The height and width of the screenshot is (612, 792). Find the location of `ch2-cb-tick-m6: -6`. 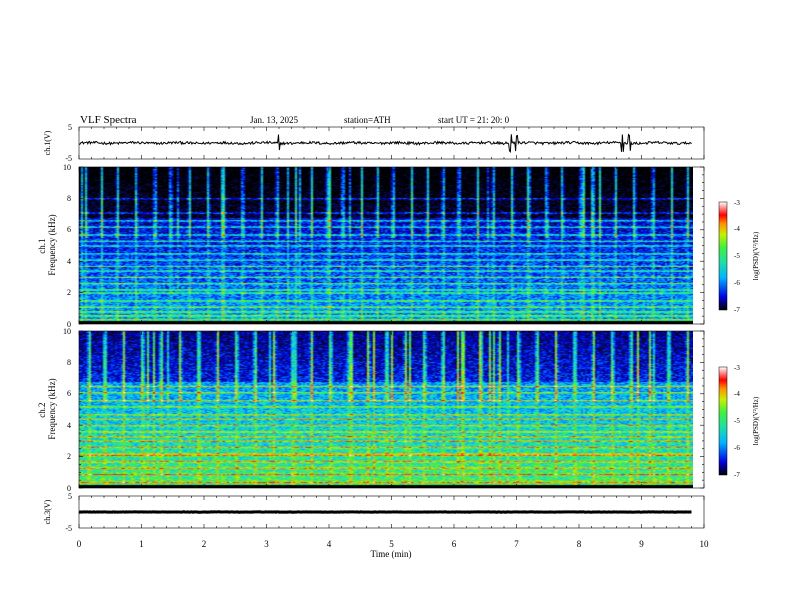

ch2-cb-tick-m6: -6 is located at coordinates (737, 448).